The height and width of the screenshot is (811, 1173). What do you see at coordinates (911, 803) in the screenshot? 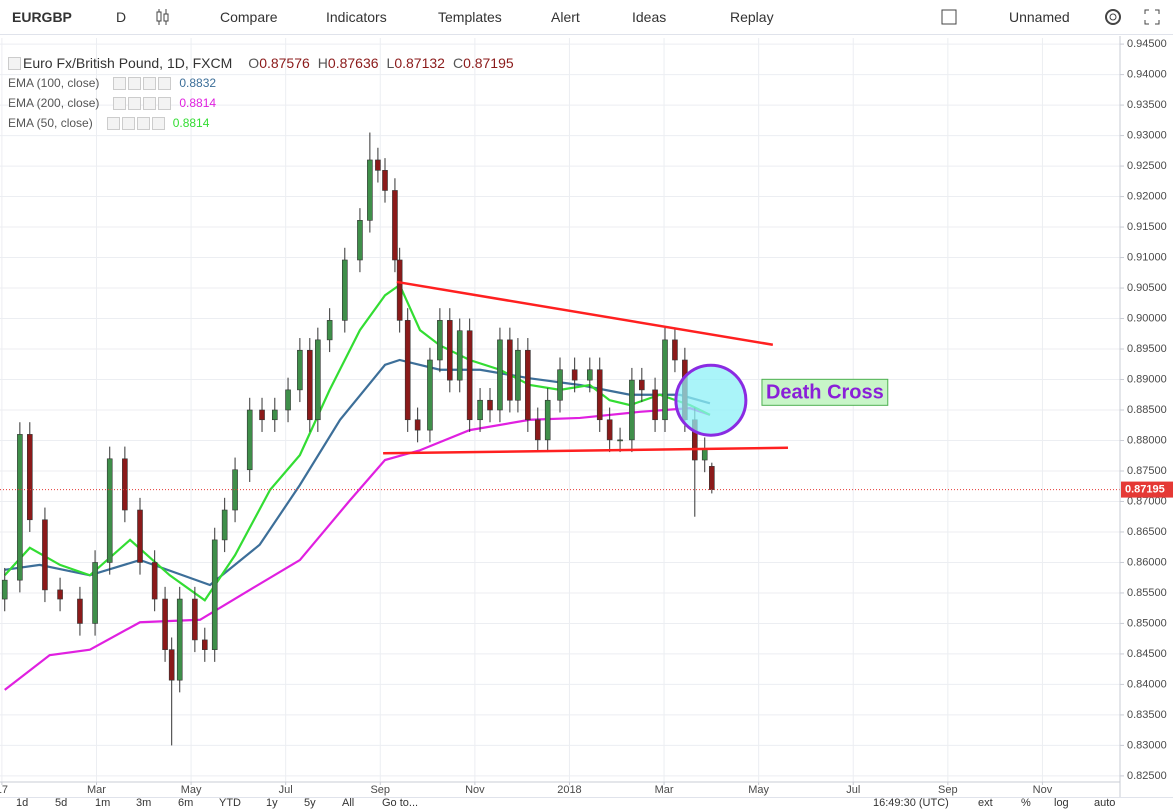
I see `clock: 16:49:30 (UTC)` at bounding box center [911, 803].